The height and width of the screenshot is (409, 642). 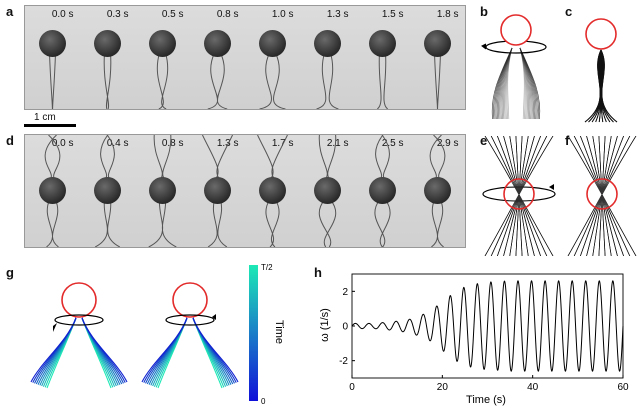 What do you see at coordinates (514, 67) in the screenshot?
I see `panel-b-diagram` at bounding box center [514, 67].